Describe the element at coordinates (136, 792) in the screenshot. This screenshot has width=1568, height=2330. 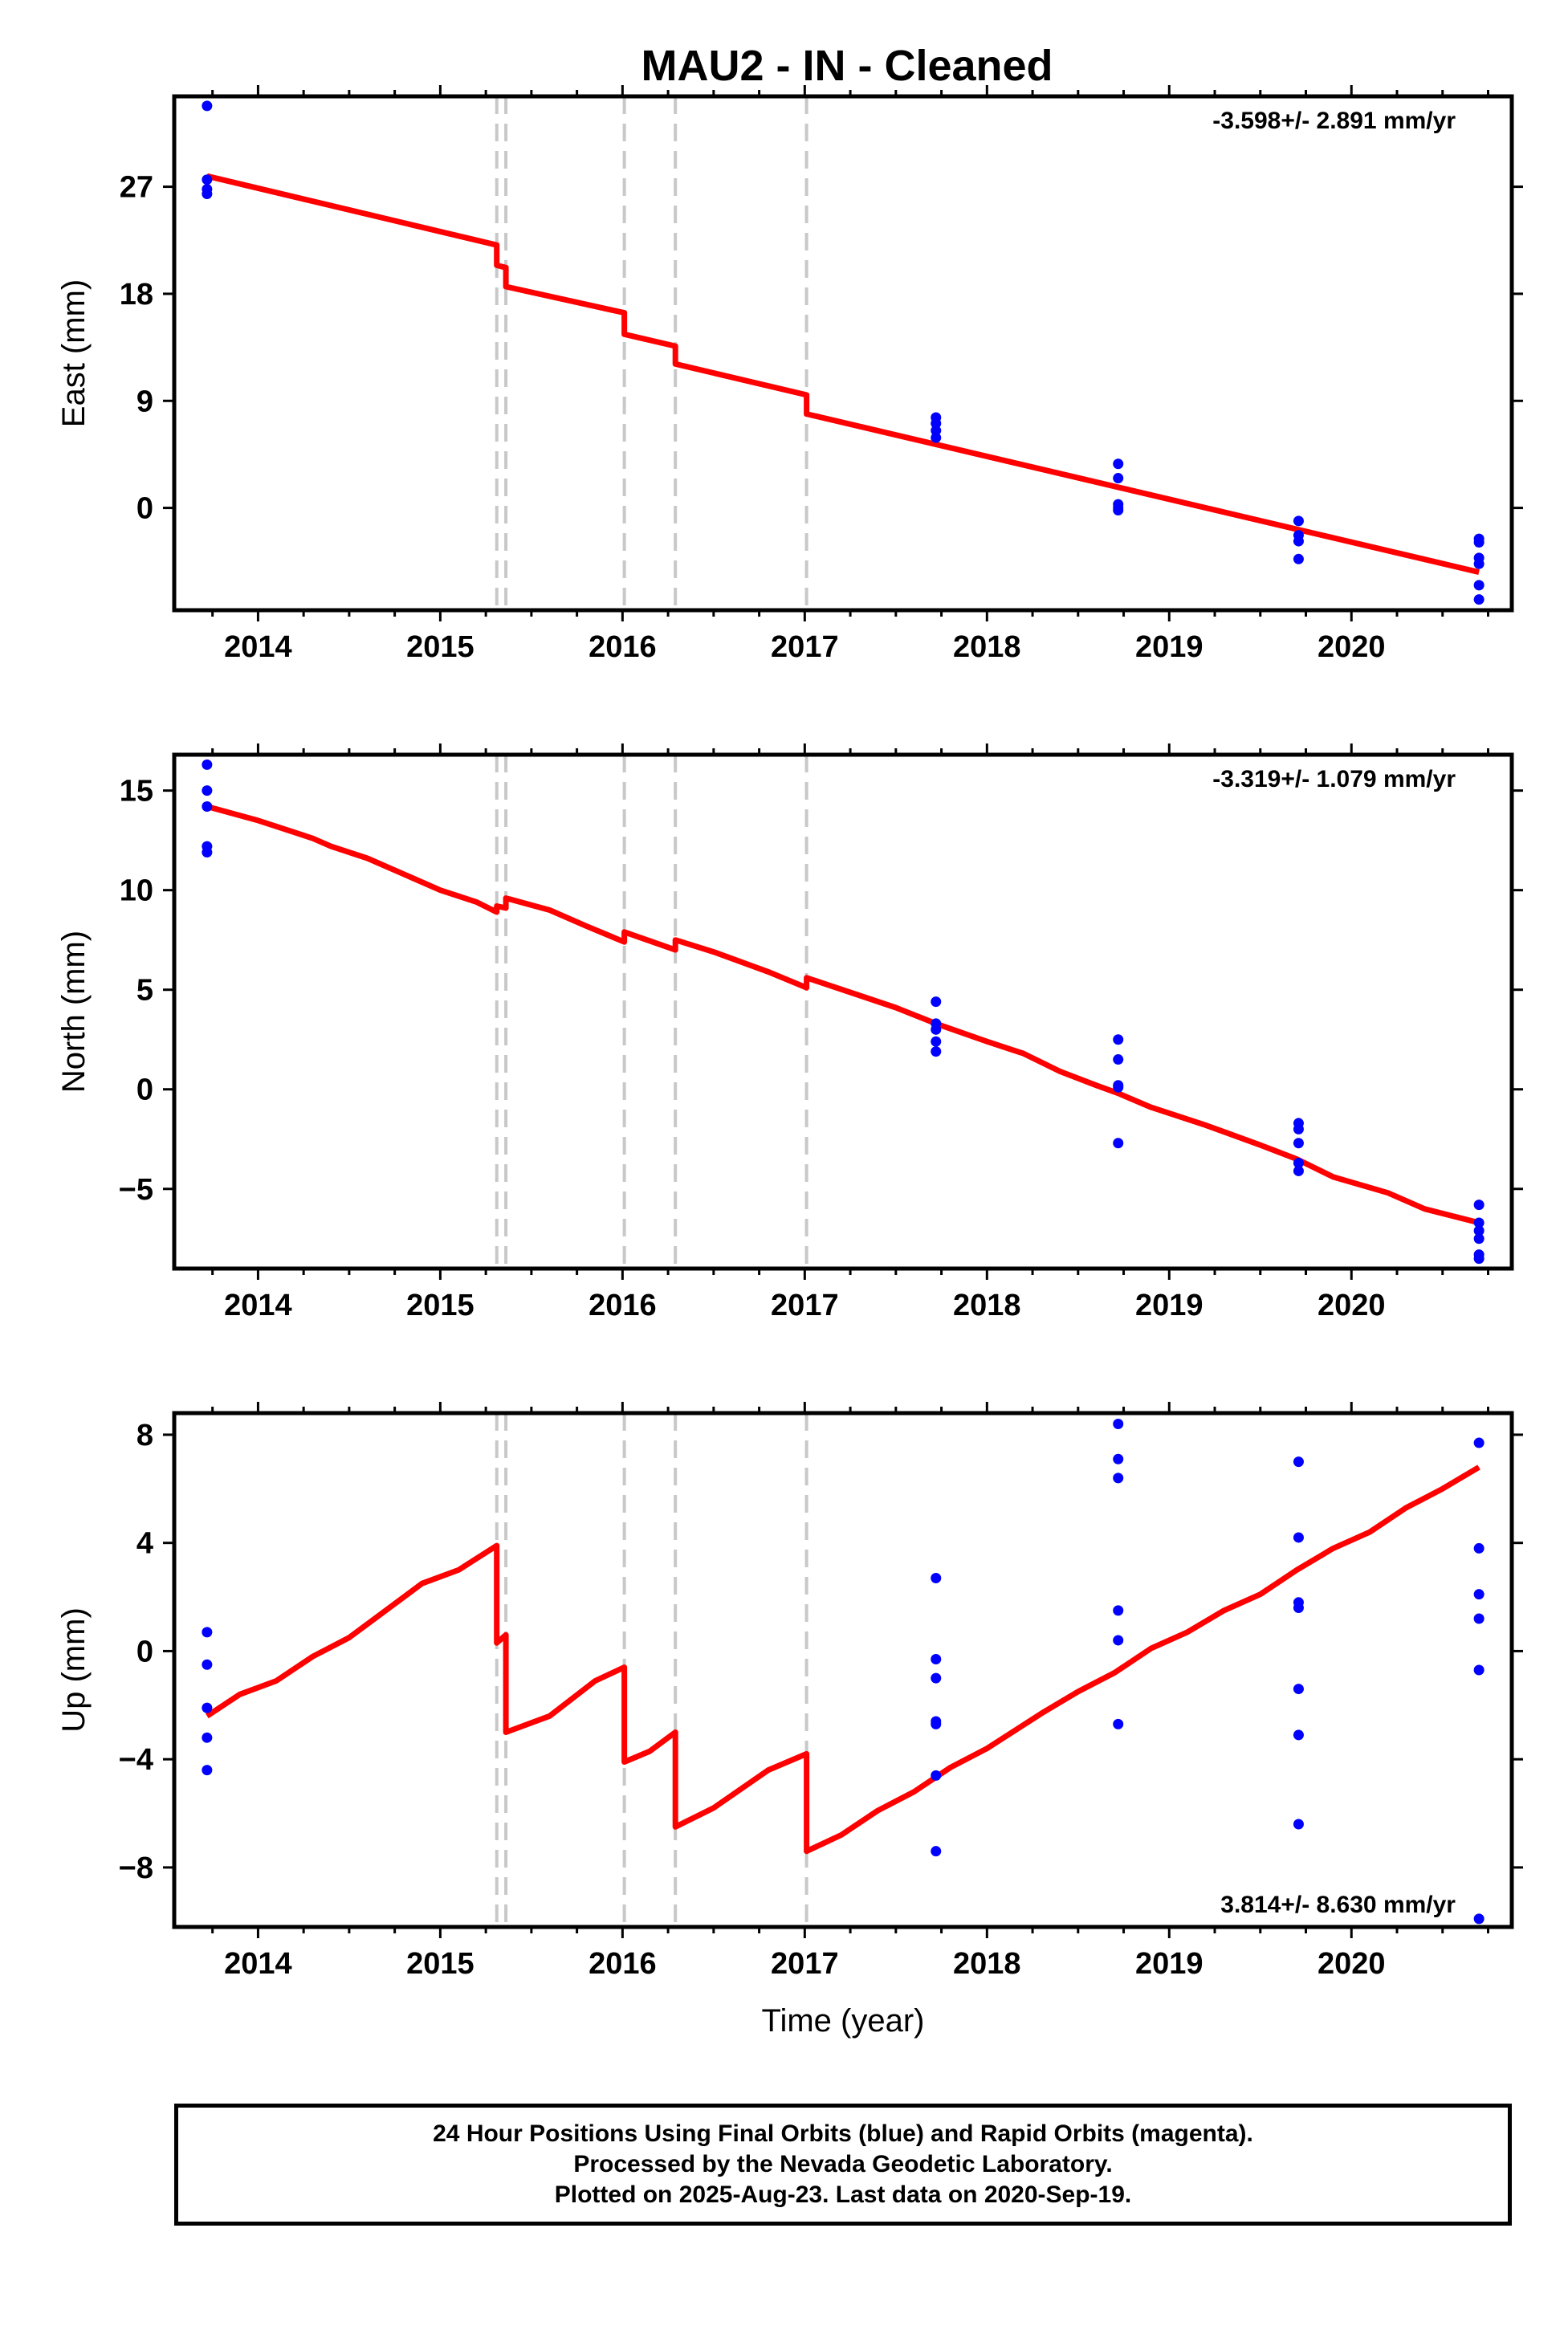
I see `y-tick-label: 15` at that location.